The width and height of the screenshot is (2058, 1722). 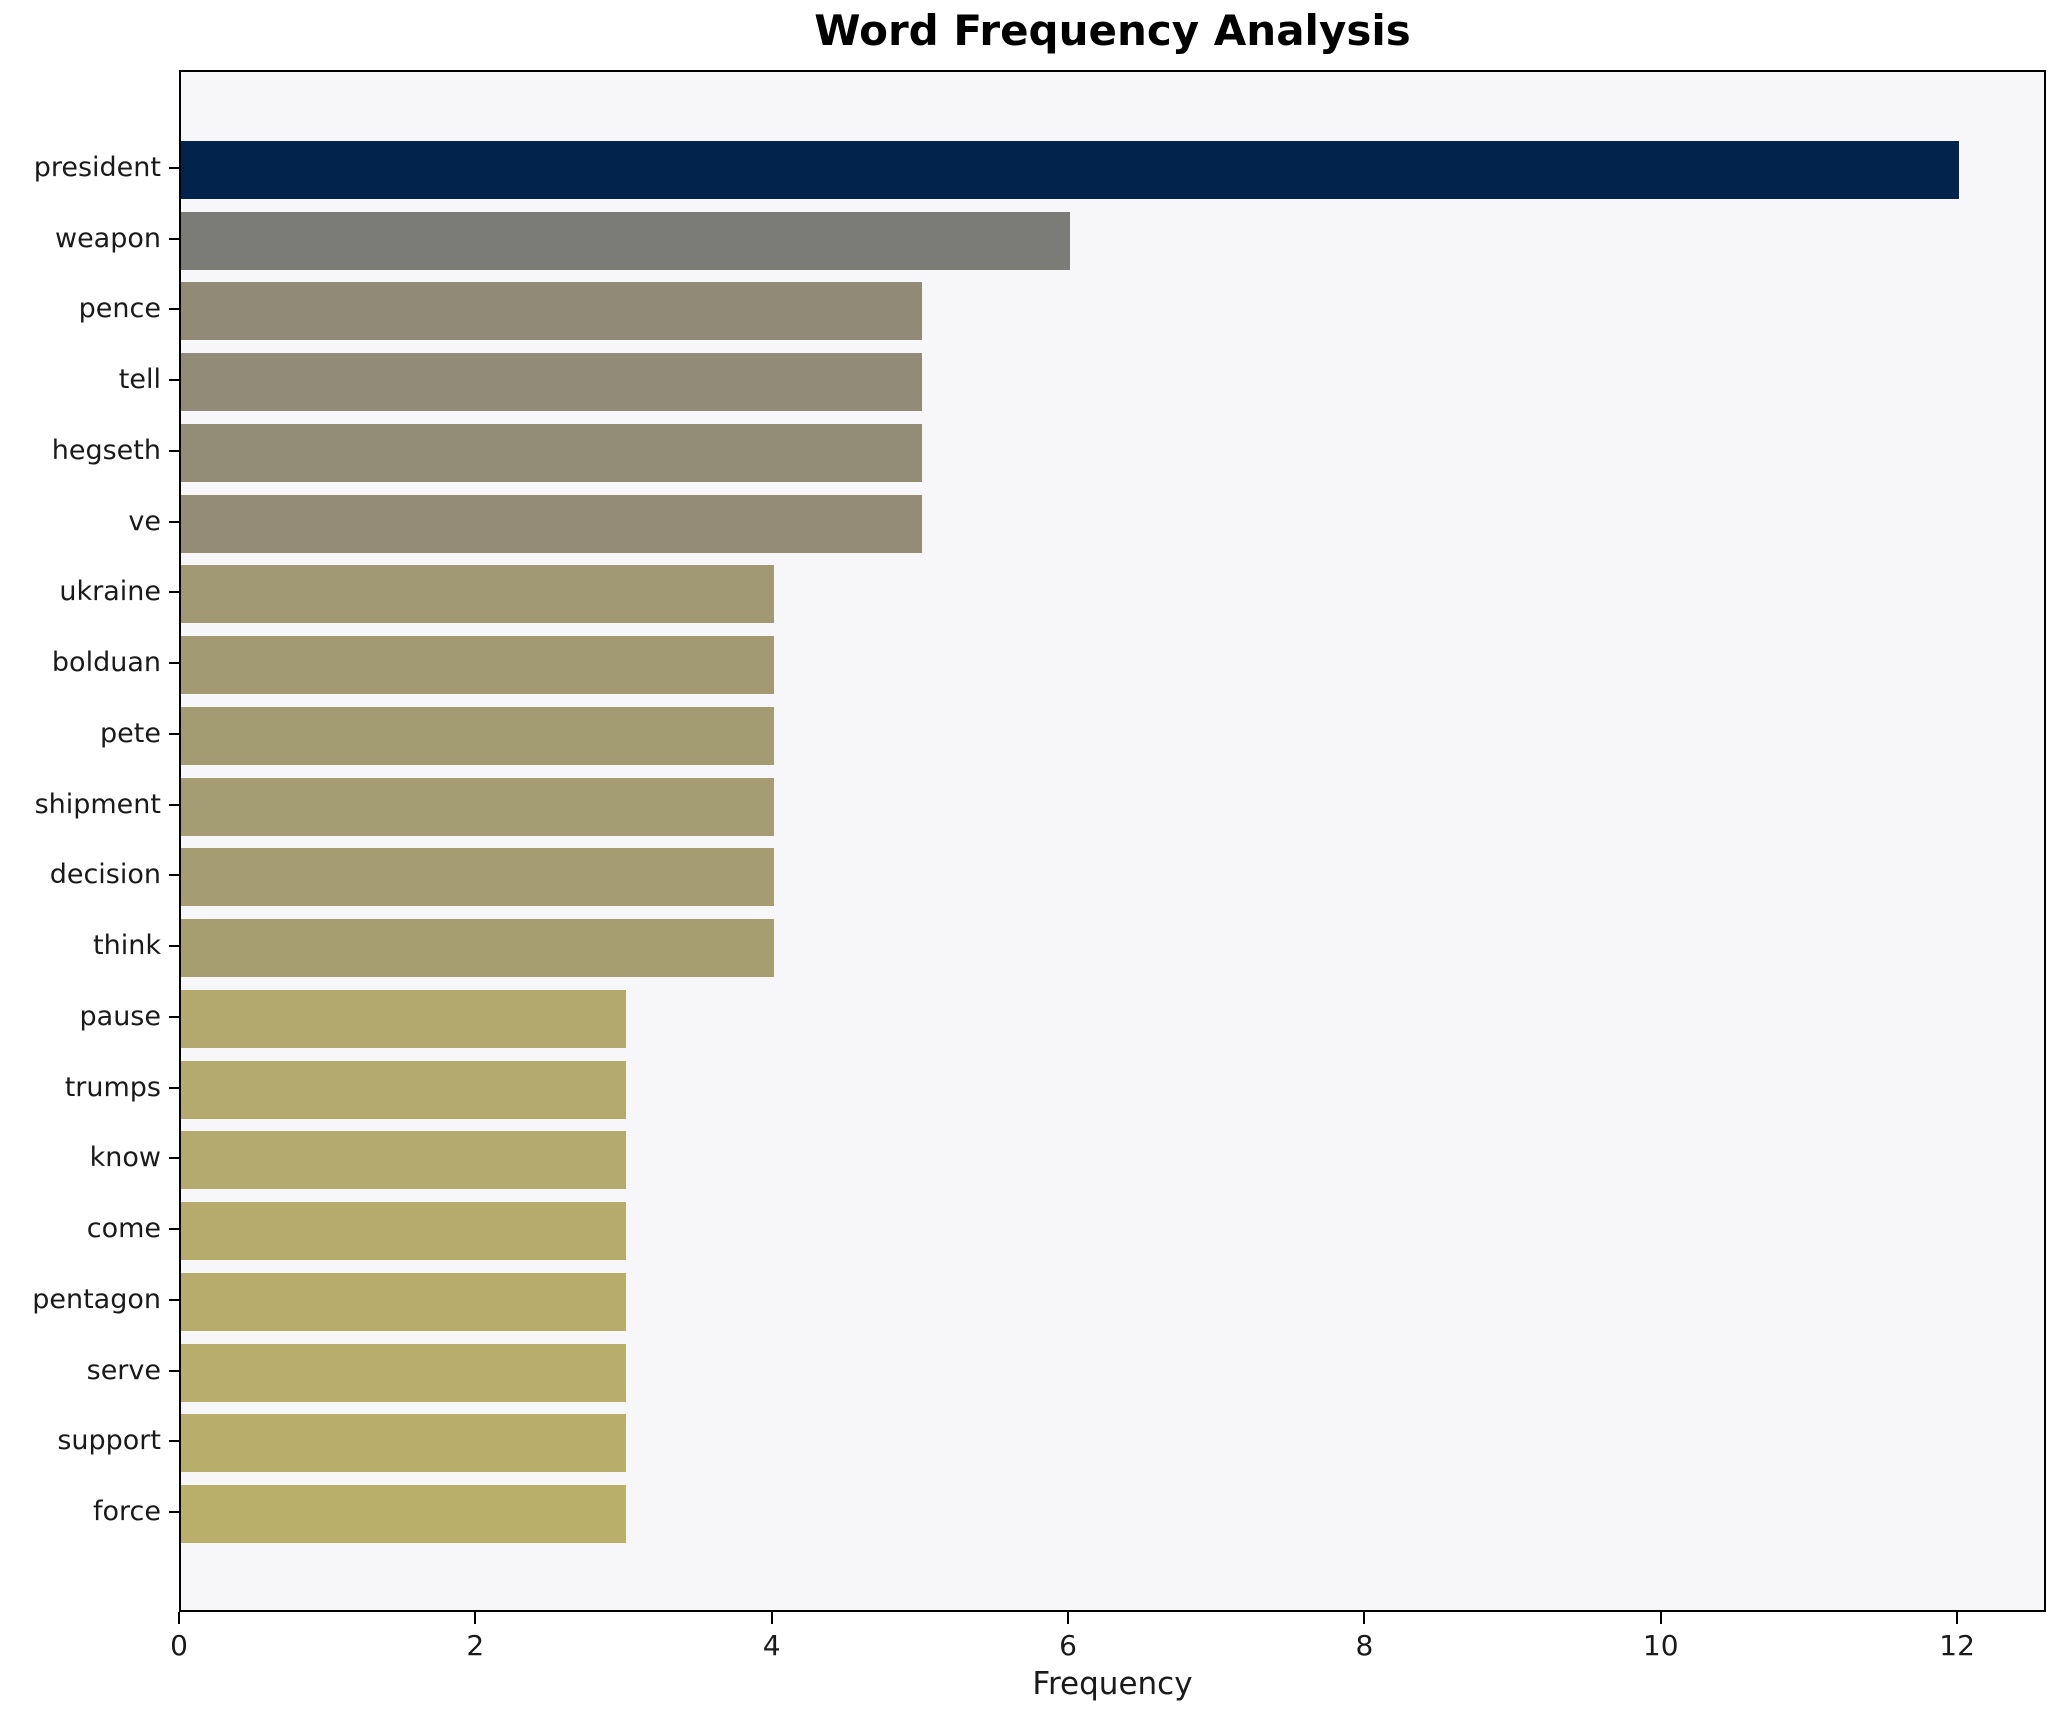 What do you see at coordinates (119, 309) in the screenshot?
I see `y-tick-label-pence: pence` at bounding box center [119, 309].